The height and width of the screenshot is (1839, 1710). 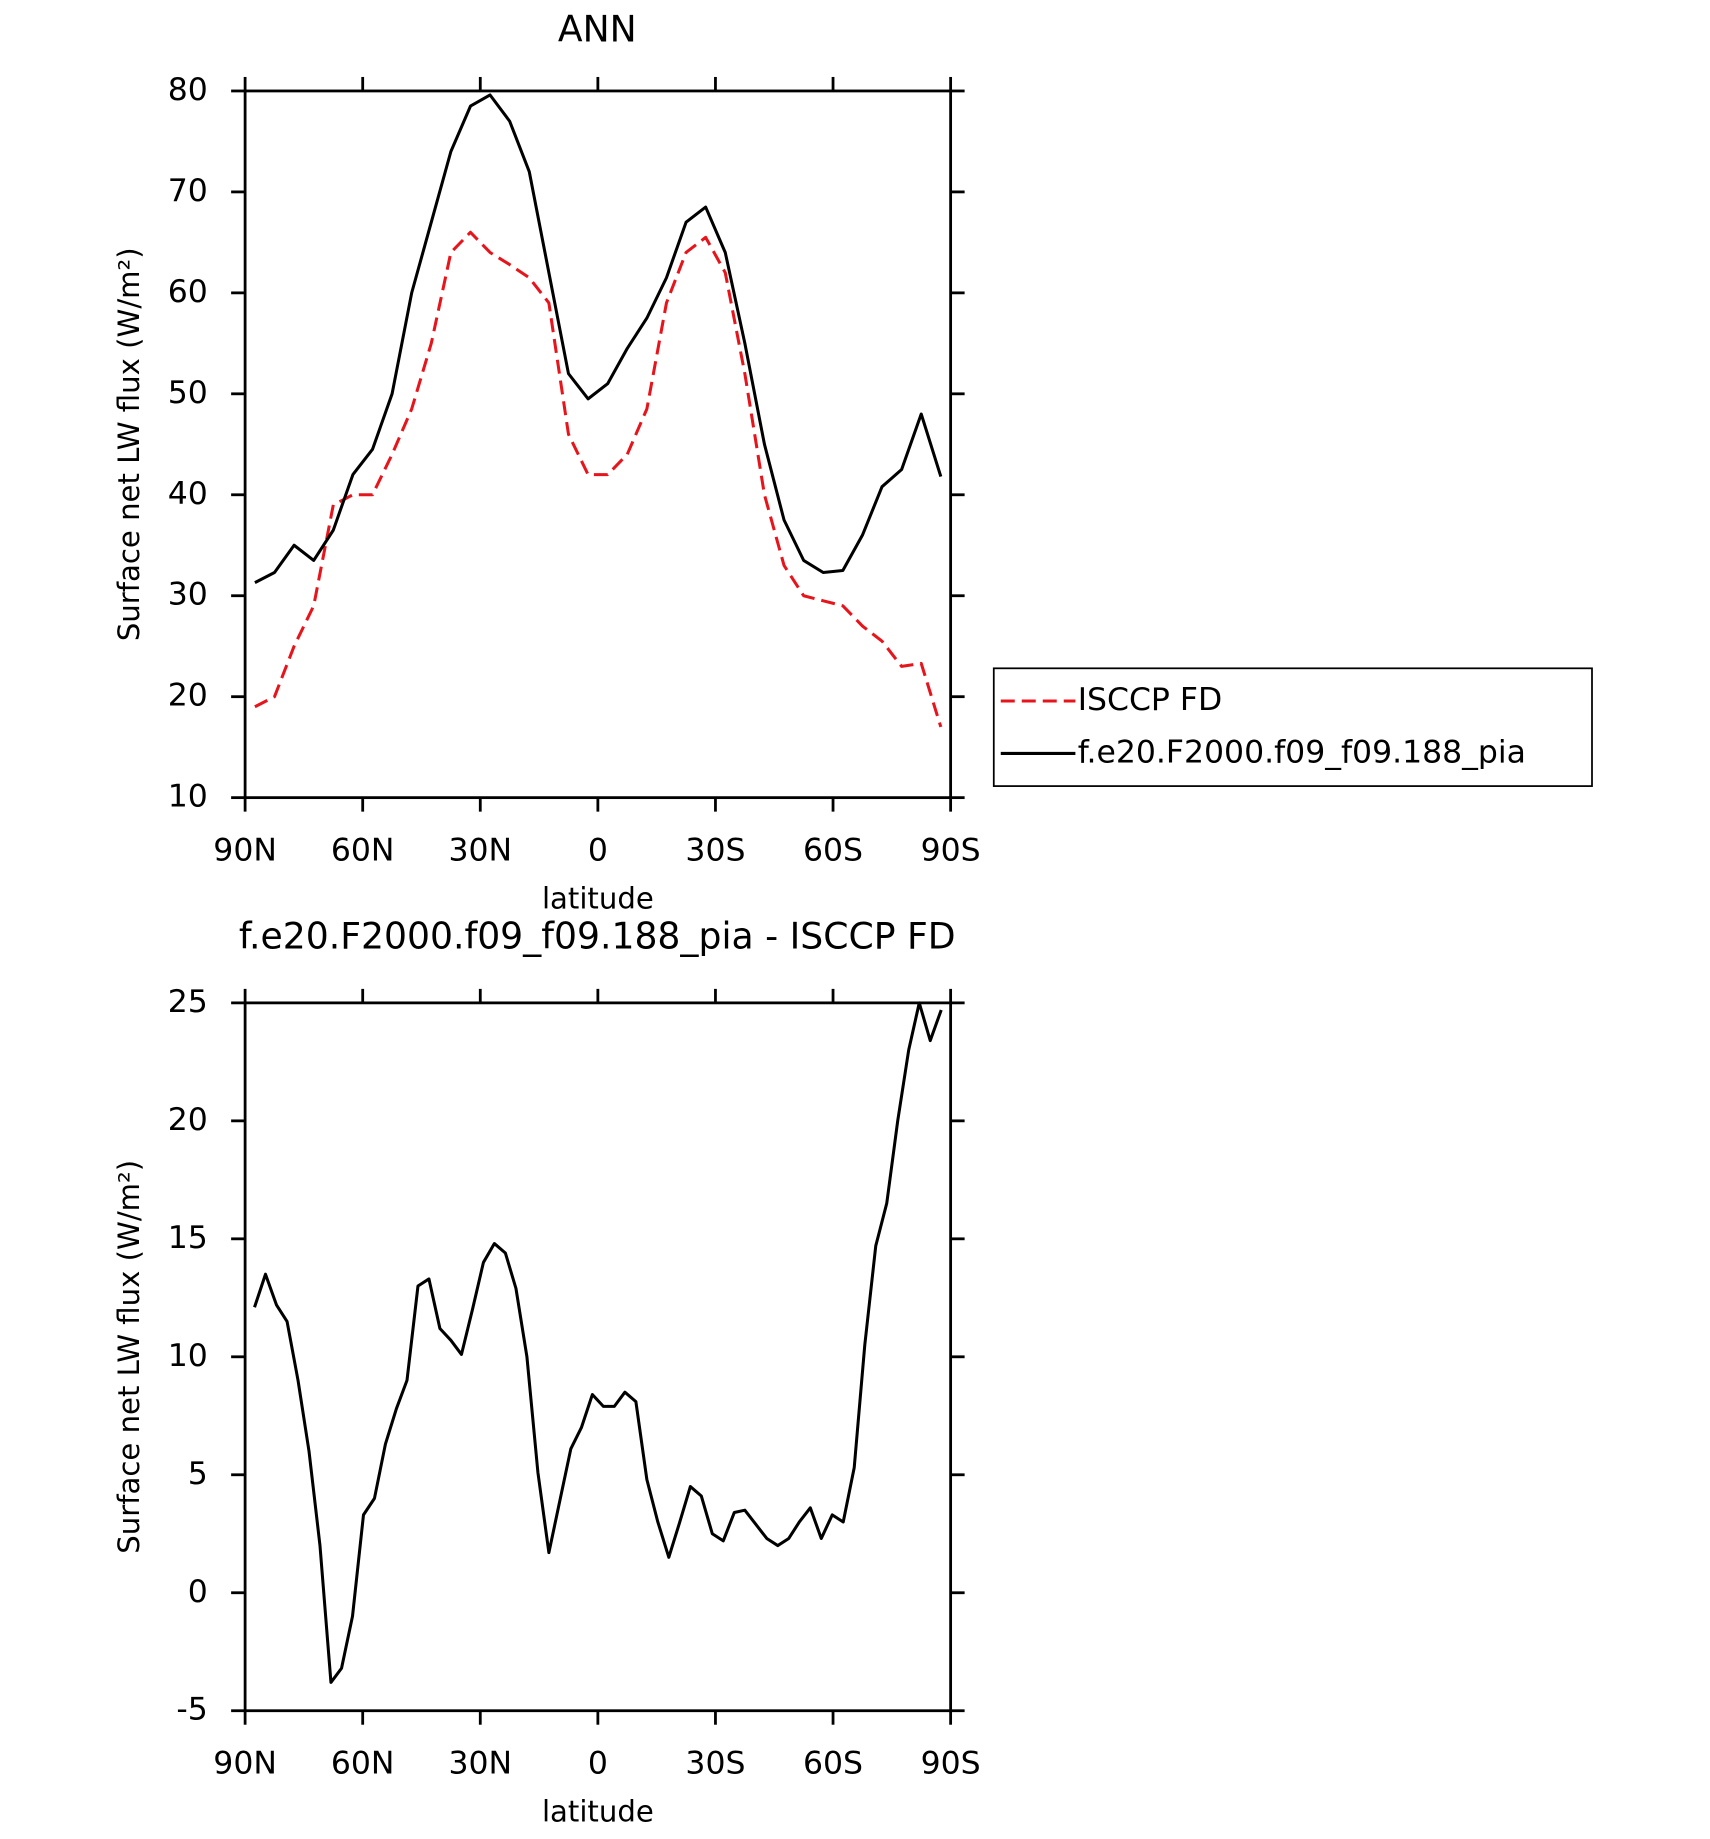 What do you see at coordinates (1150, 700) in the screenshot?
I see `legend-label: ISCCP FD` at bounding box center [1150, 700].